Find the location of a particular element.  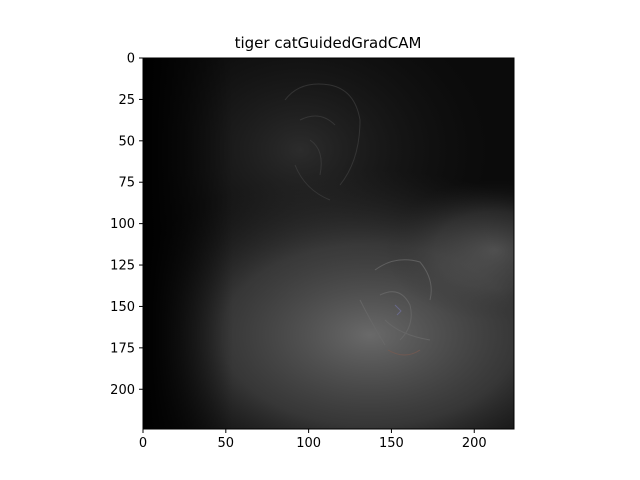

y-tick-label: 100 is located at coordinates (122, 224).